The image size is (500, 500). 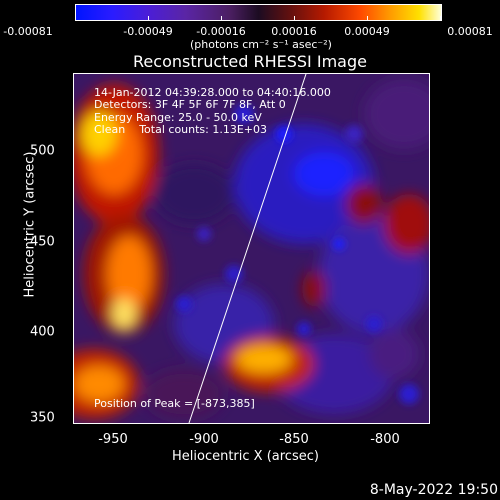 I want to click on footer-date: 8-May-2022 19:50, so click(x=433, y=490).